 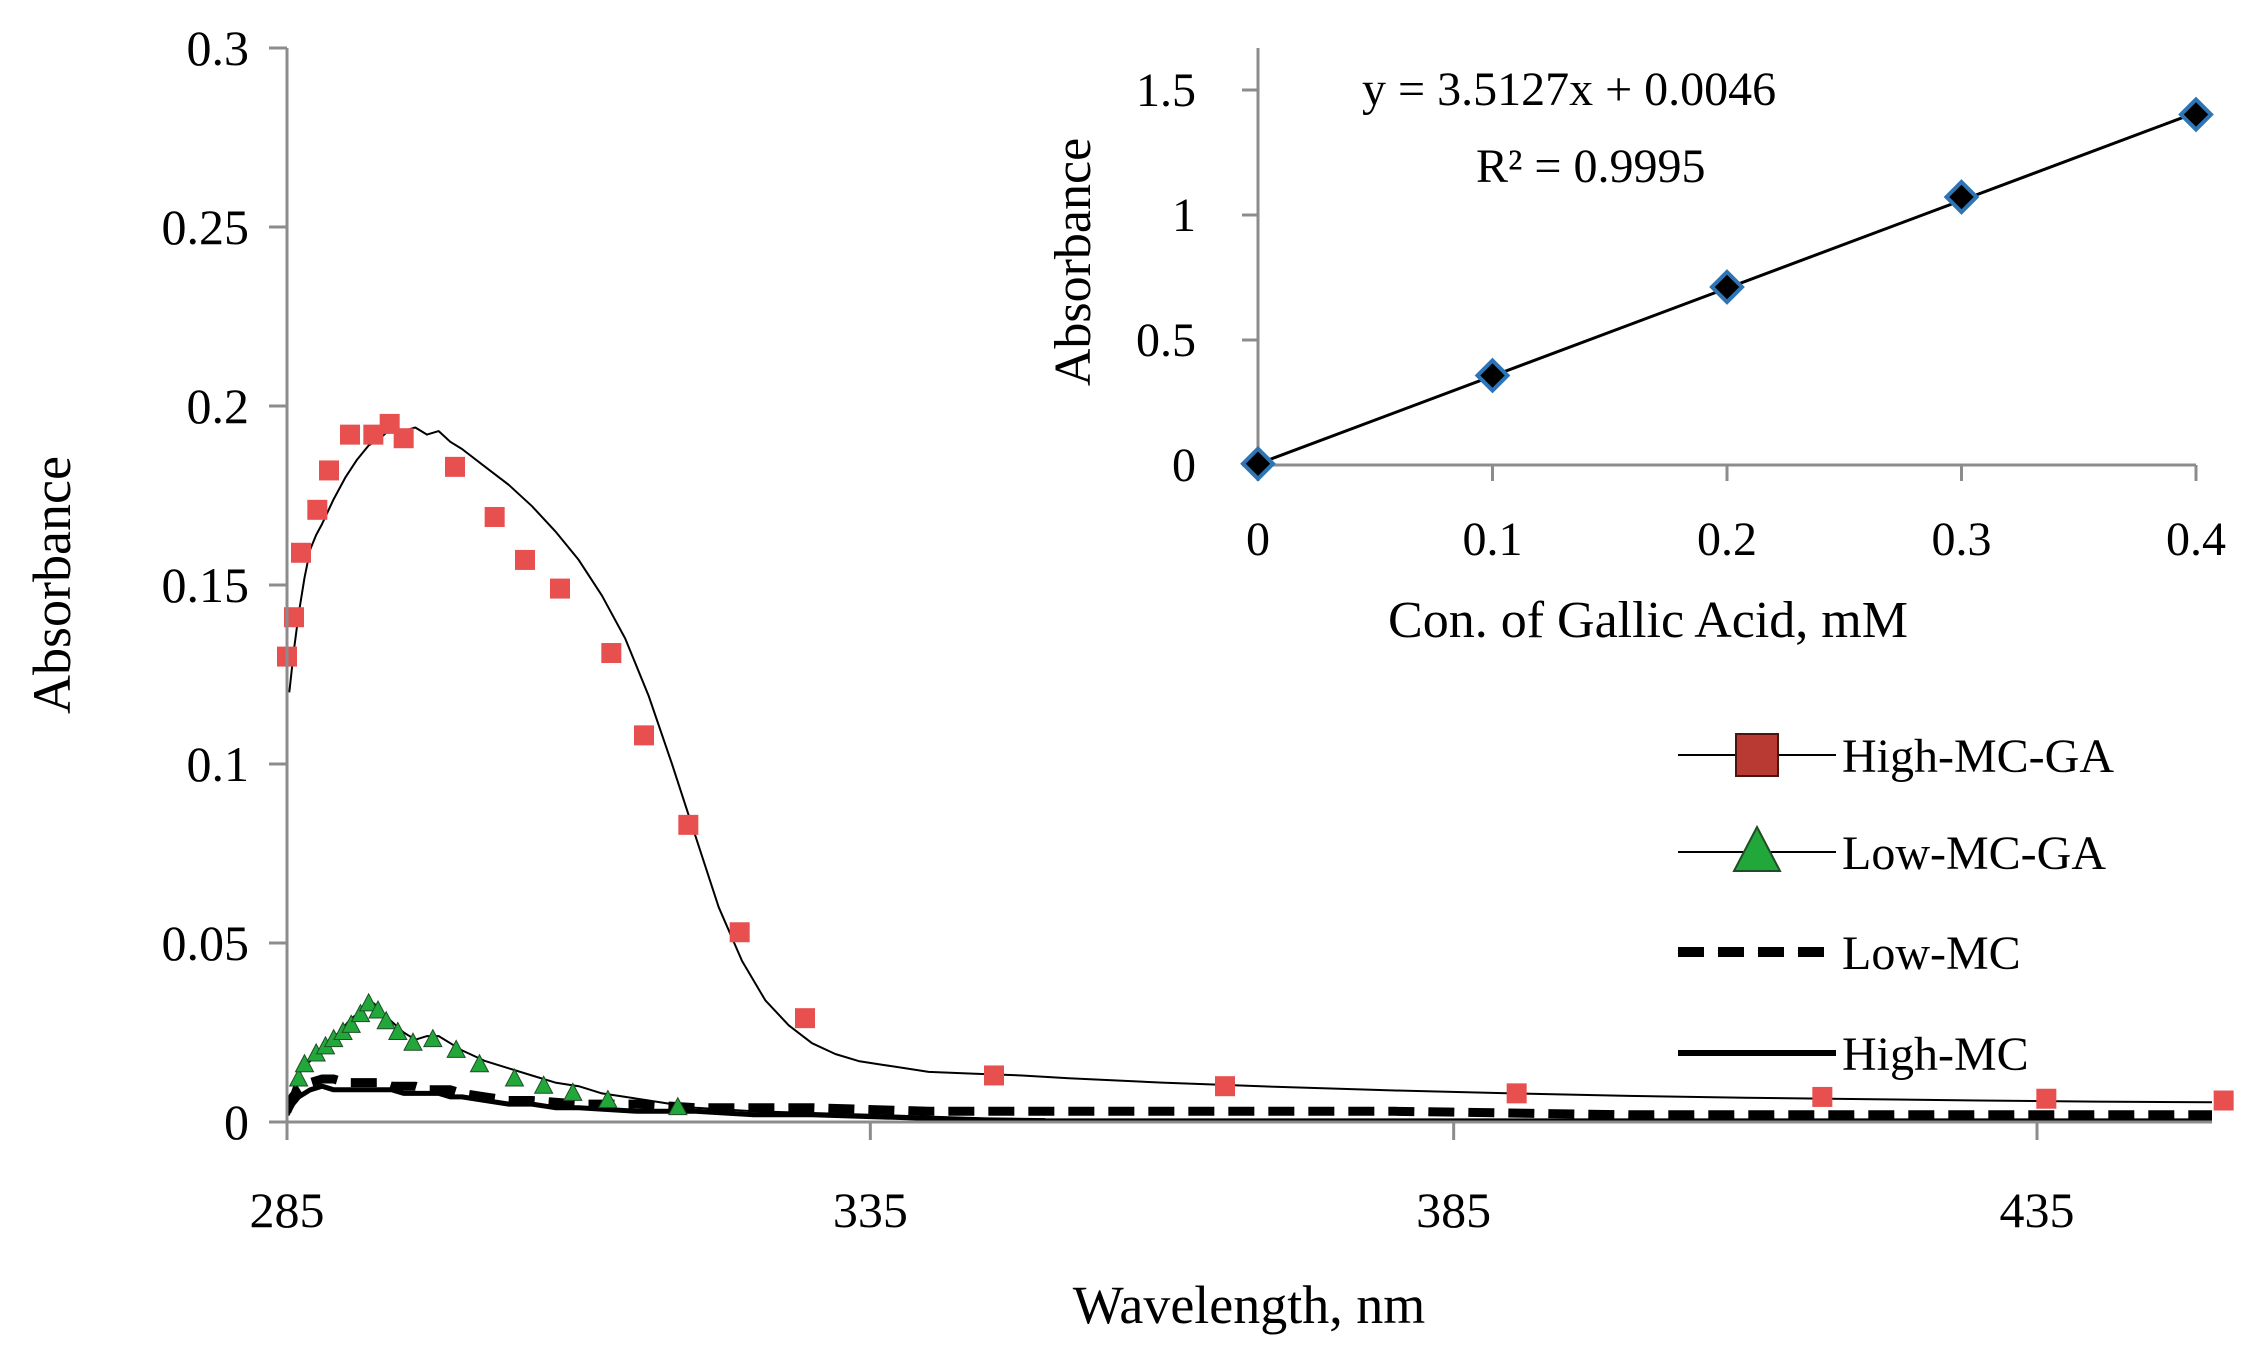 I want to click on series-line-low-mc, so click(x=1249, y=1097).